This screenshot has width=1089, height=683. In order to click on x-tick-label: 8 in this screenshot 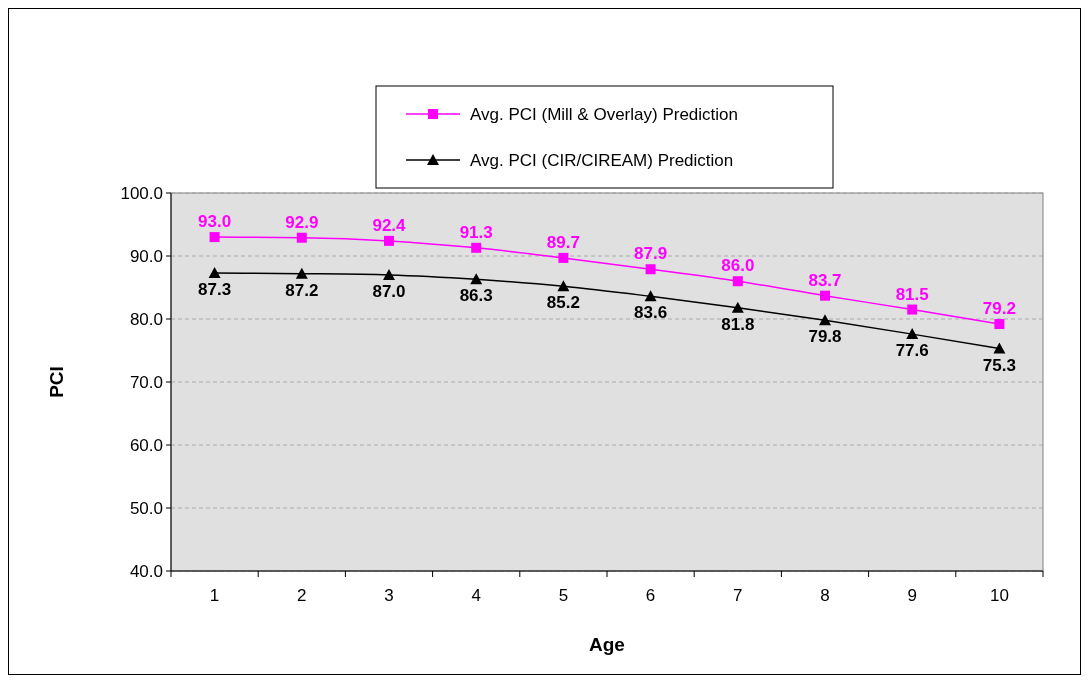, I will do `click(825, 595)`.